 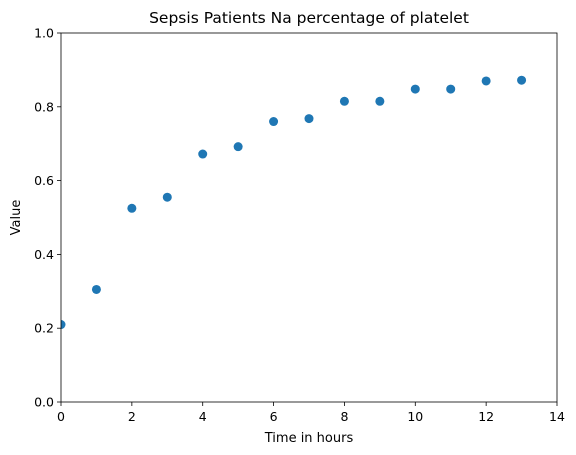 I want to click on y-axis-label: Value, so click(x=16, y=218).